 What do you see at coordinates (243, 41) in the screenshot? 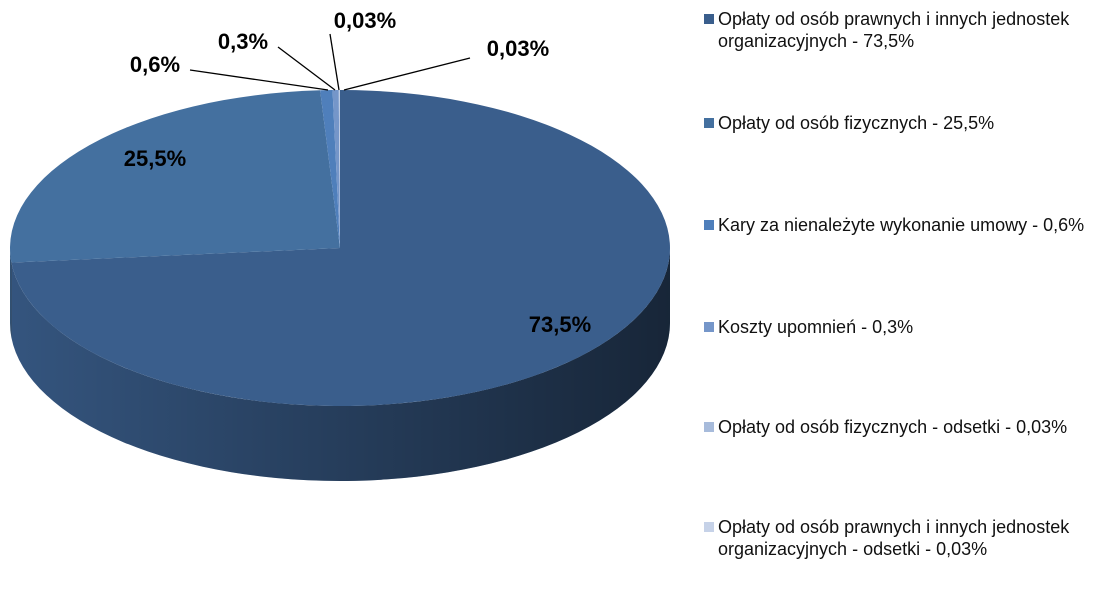
I see `data-label: 0,3%` at bounding box center [243, 41].